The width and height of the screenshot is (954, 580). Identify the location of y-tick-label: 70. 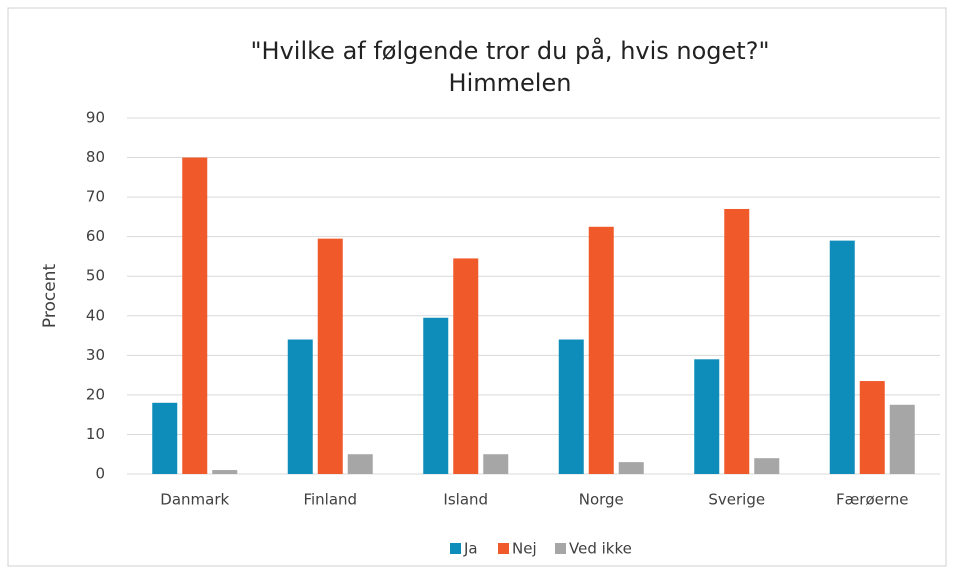
(95, 197).